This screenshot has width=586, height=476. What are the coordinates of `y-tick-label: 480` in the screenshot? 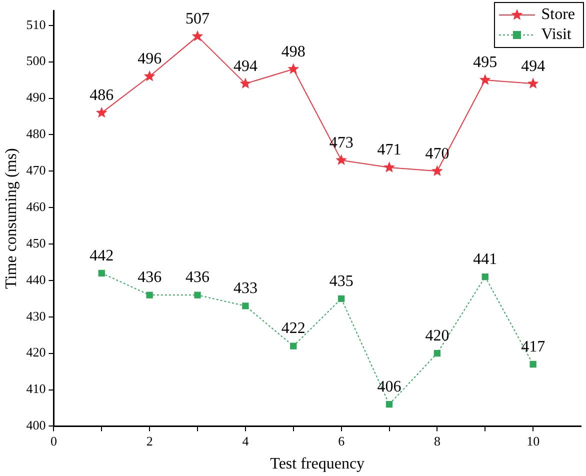 It's located at (36, 134).